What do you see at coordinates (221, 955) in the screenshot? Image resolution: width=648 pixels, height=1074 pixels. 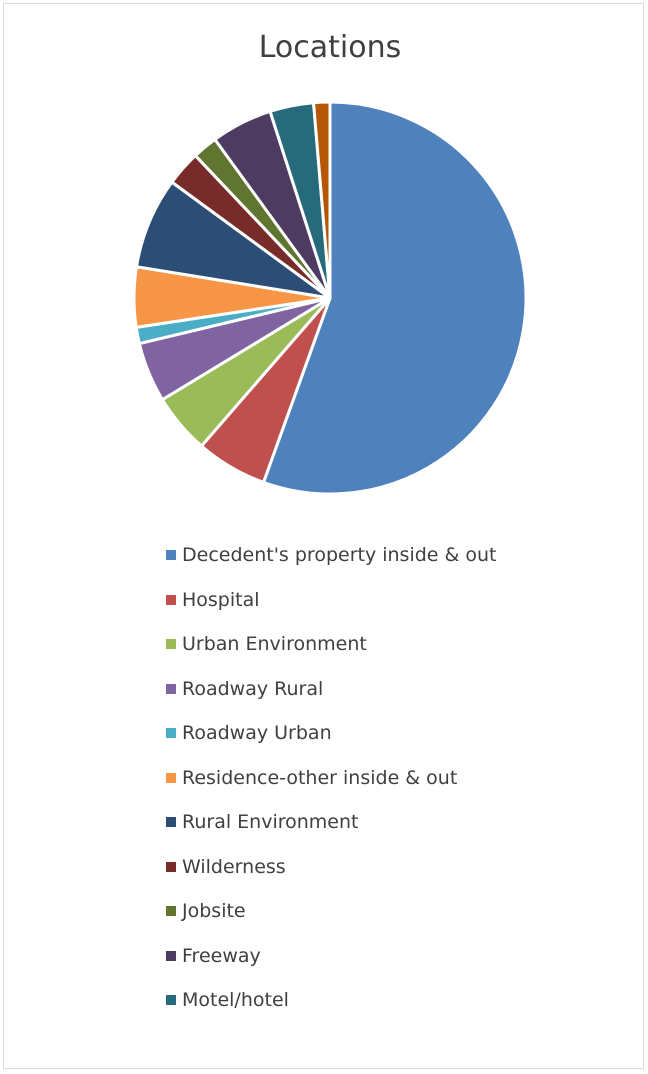 I see `legend-label: Freeway` at bounding box center [221, 955].